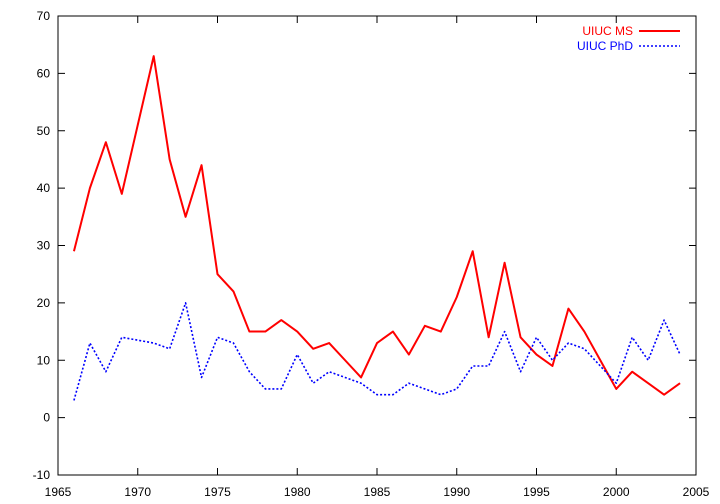 The width and height of the screenshot is (720, 504). I want to click on x-tick-label: 2000, so click(616, 492).